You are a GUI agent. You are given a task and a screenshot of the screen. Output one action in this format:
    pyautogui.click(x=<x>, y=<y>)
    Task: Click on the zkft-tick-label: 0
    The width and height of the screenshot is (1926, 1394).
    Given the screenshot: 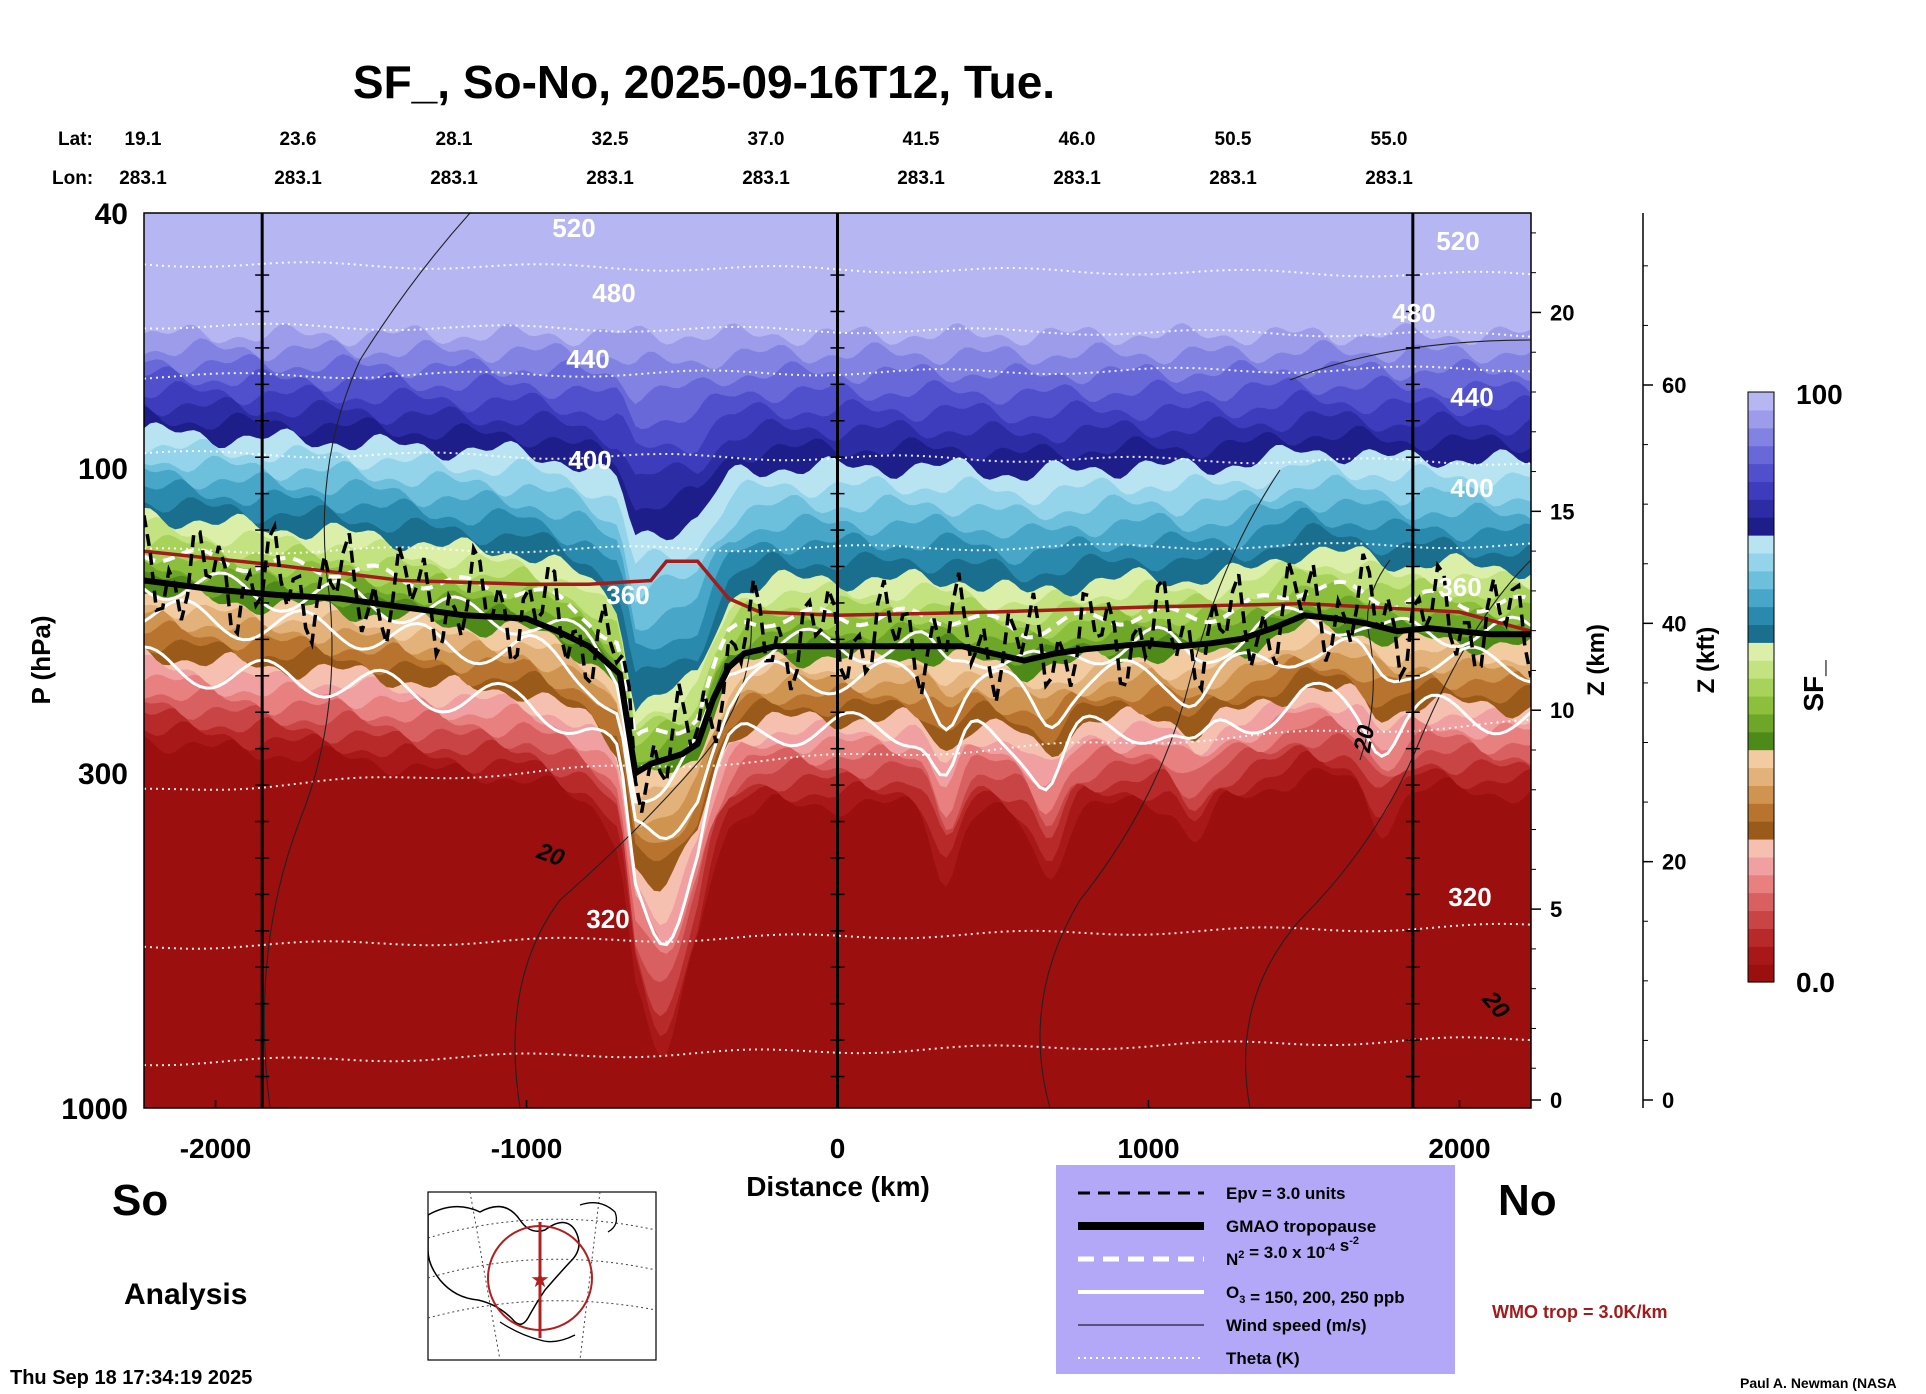 What is the action you would take?
    pyautogui.click(x=1668, y=1100)
    